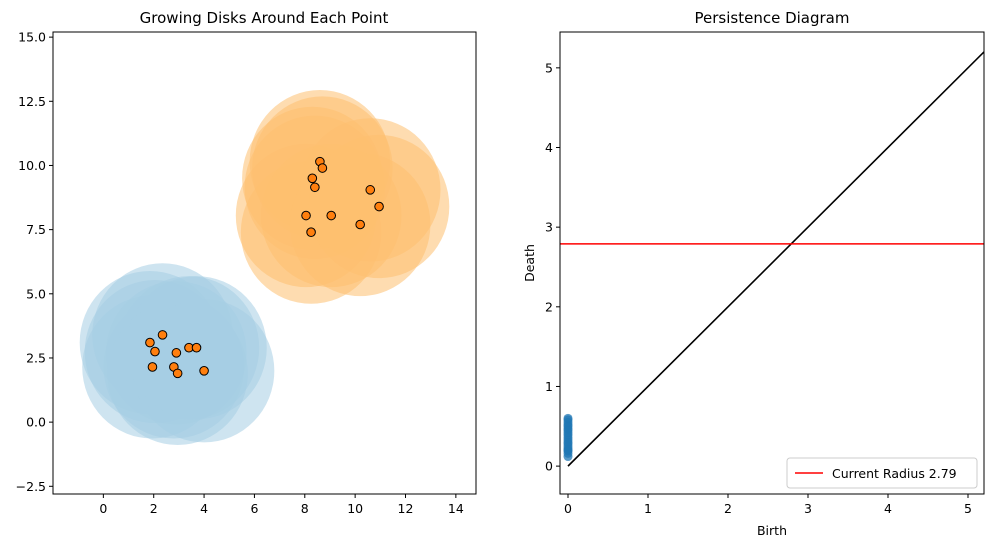 This screenshot has height=547, width=993. What do you see at coordinates (32, 101) in the screenshot?
I see `disks-y-tick-label: 12.5` at bounding box center [32, 101].